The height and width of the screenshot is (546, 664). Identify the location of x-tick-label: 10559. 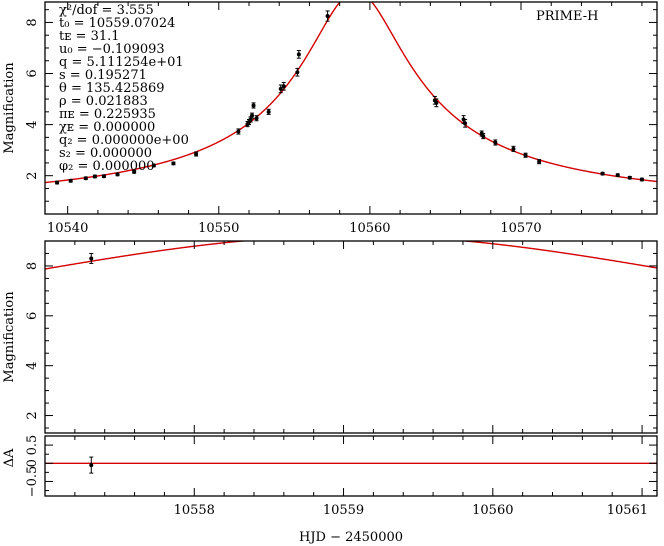
(343, 510).